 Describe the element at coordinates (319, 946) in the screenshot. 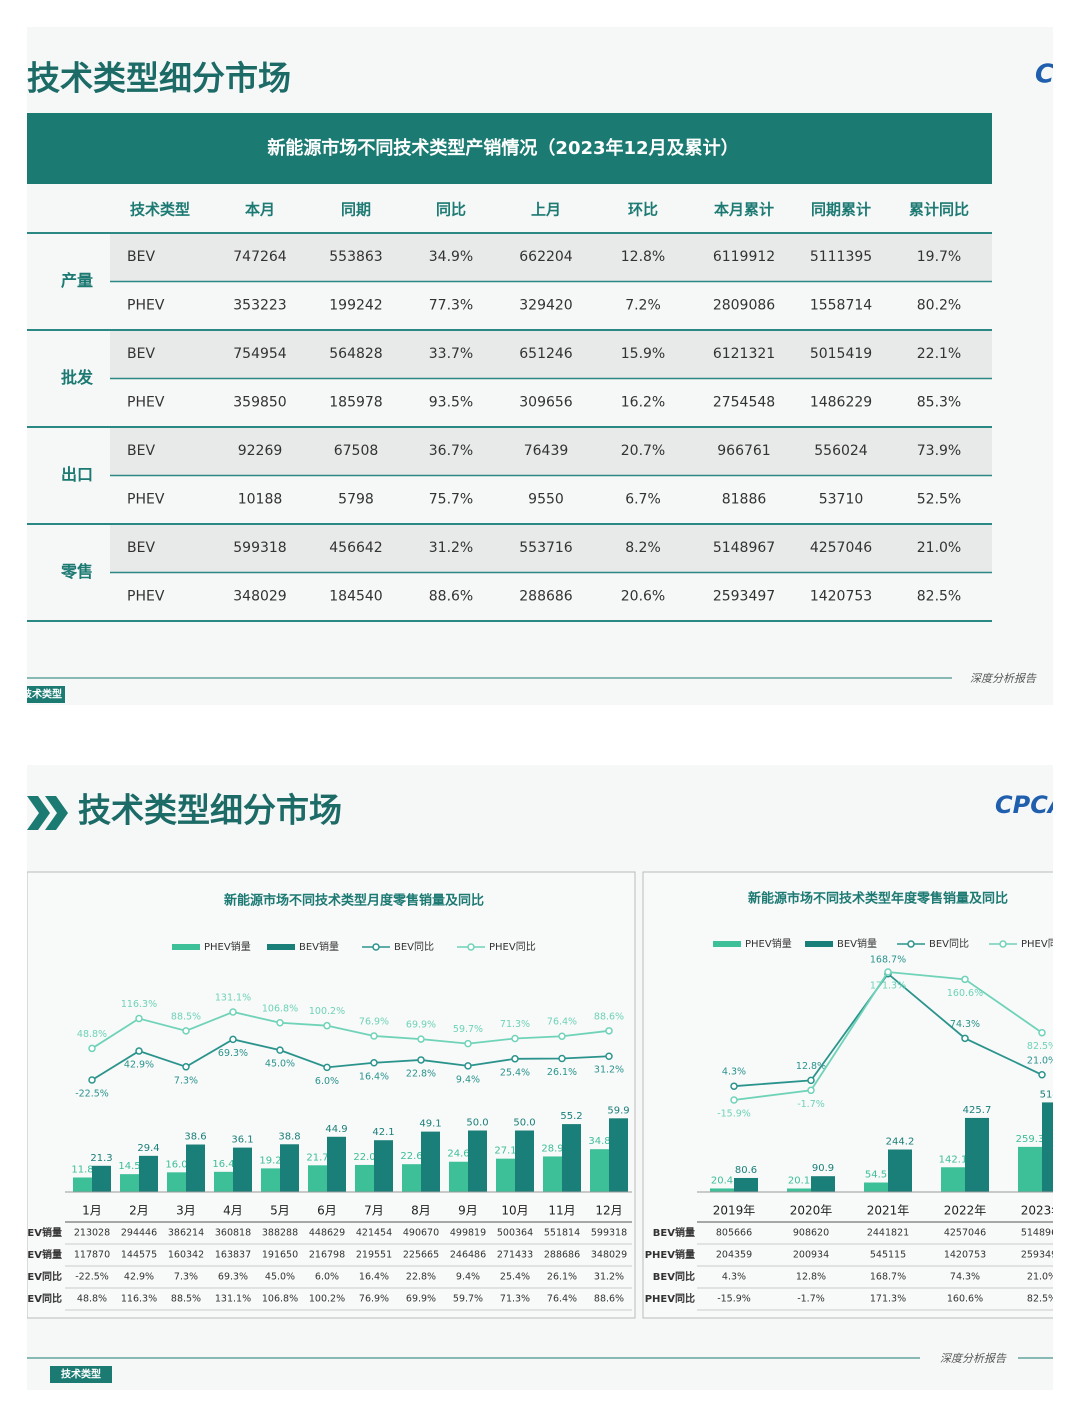

I see `legend-label: BEV销量` at that location.